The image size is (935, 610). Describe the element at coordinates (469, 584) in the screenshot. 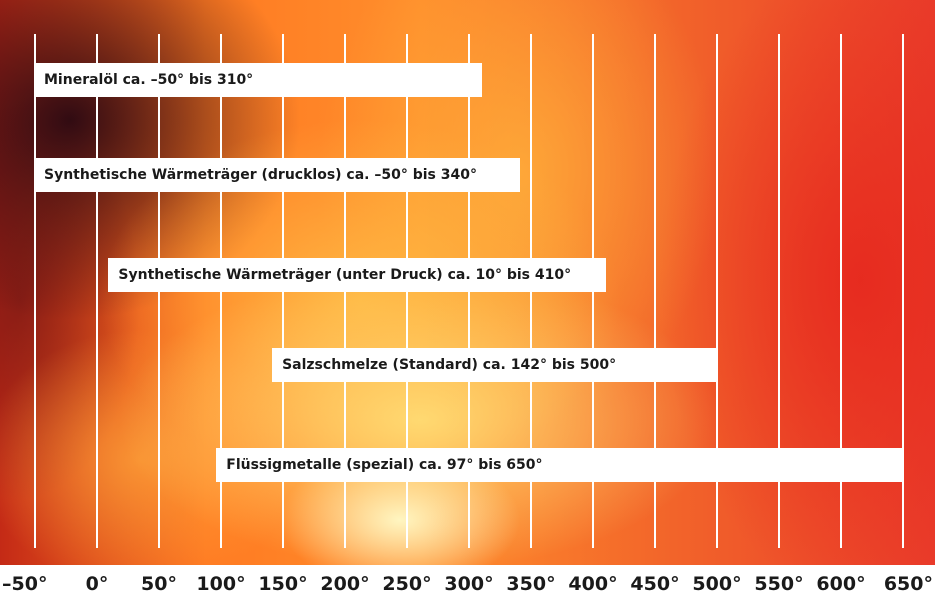

I see `x-tick-label: 300°` at that location.